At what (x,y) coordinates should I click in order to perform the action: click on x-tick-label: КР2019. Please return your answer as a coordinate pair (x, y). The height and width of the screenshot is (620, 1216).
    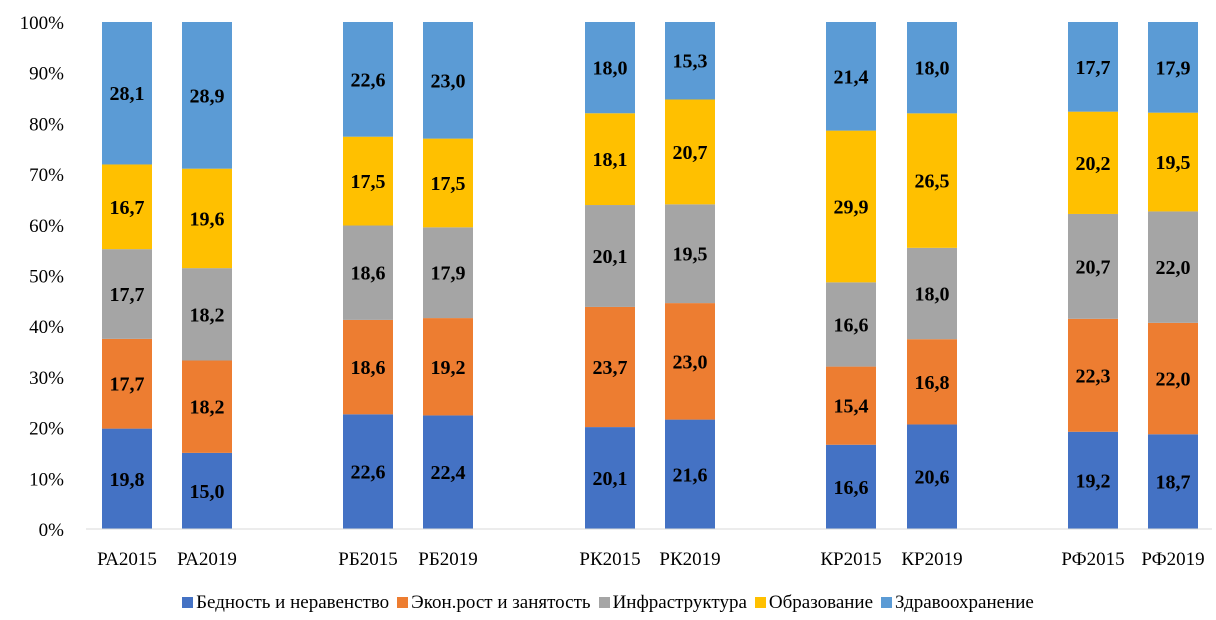
    Looking at the image, I should click on (931, 559).